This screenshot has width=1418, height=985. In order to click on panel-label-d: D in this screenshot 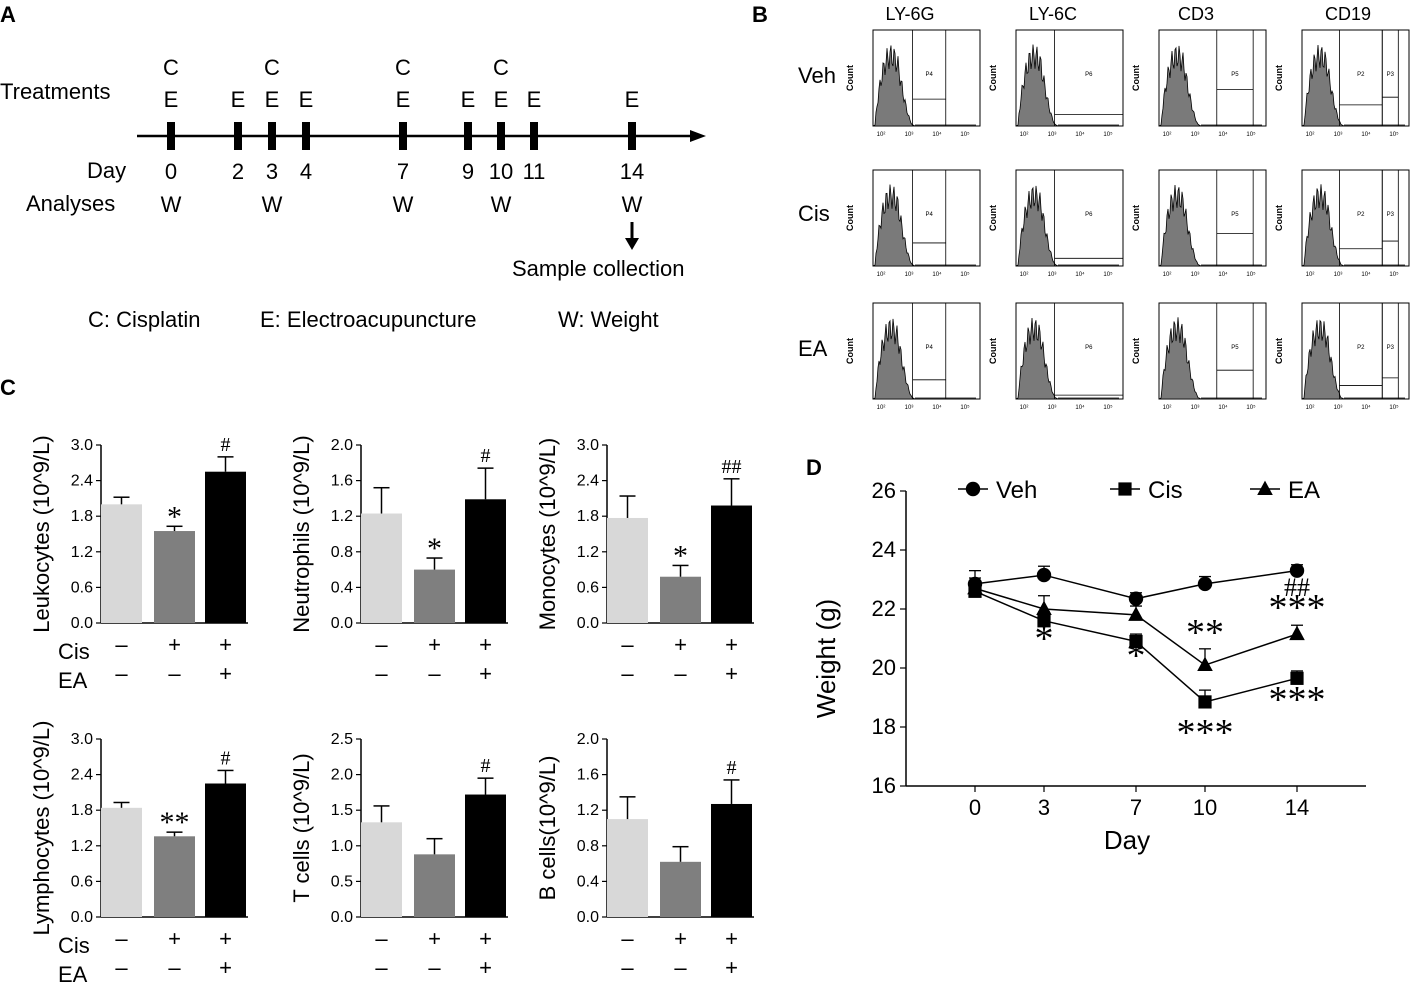, I will do `click(814, 467)`.